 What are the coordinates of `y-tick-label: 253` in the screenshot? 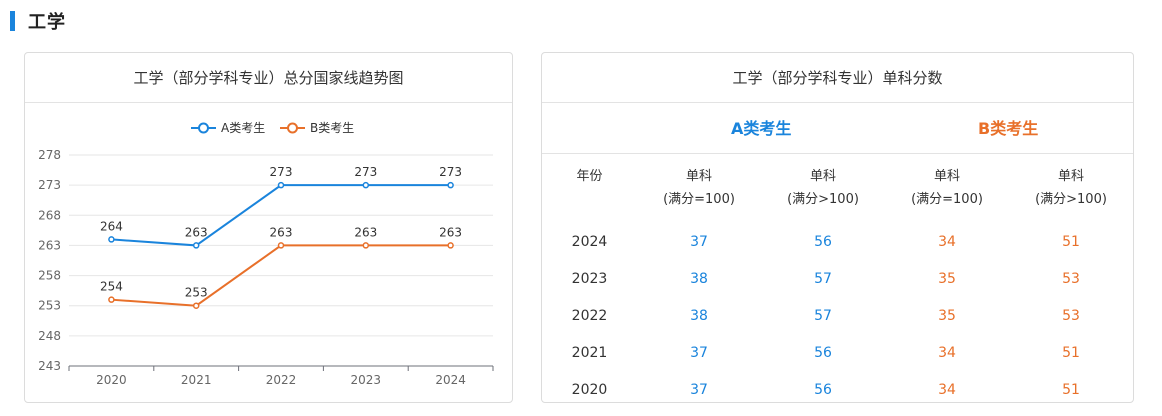 It's located at (49, 306).